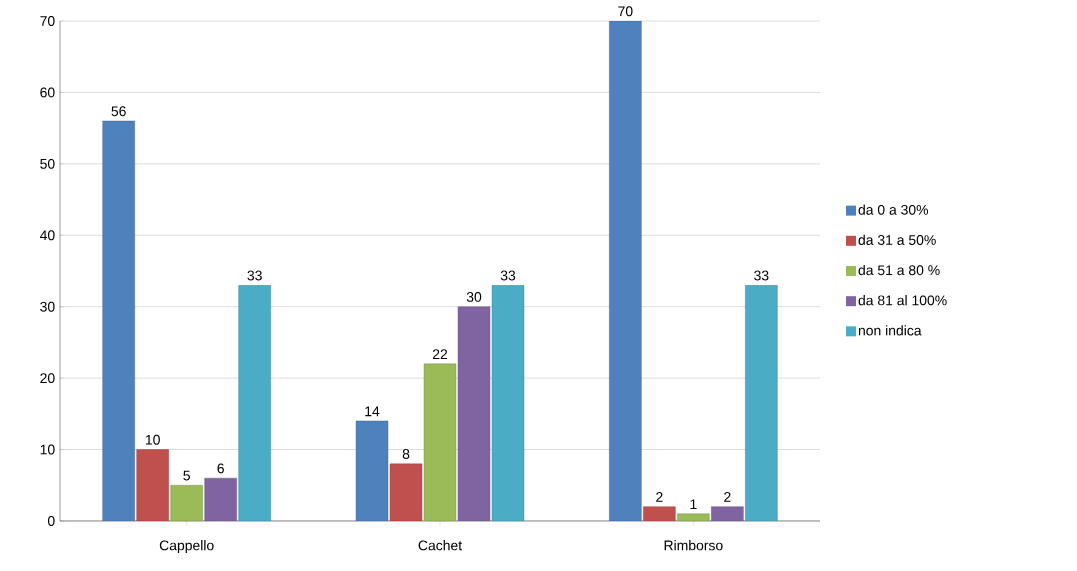 This screenshot has height=571, width=1077. I want to click on legend-label: da 31 a 50%, so click(897, 239).